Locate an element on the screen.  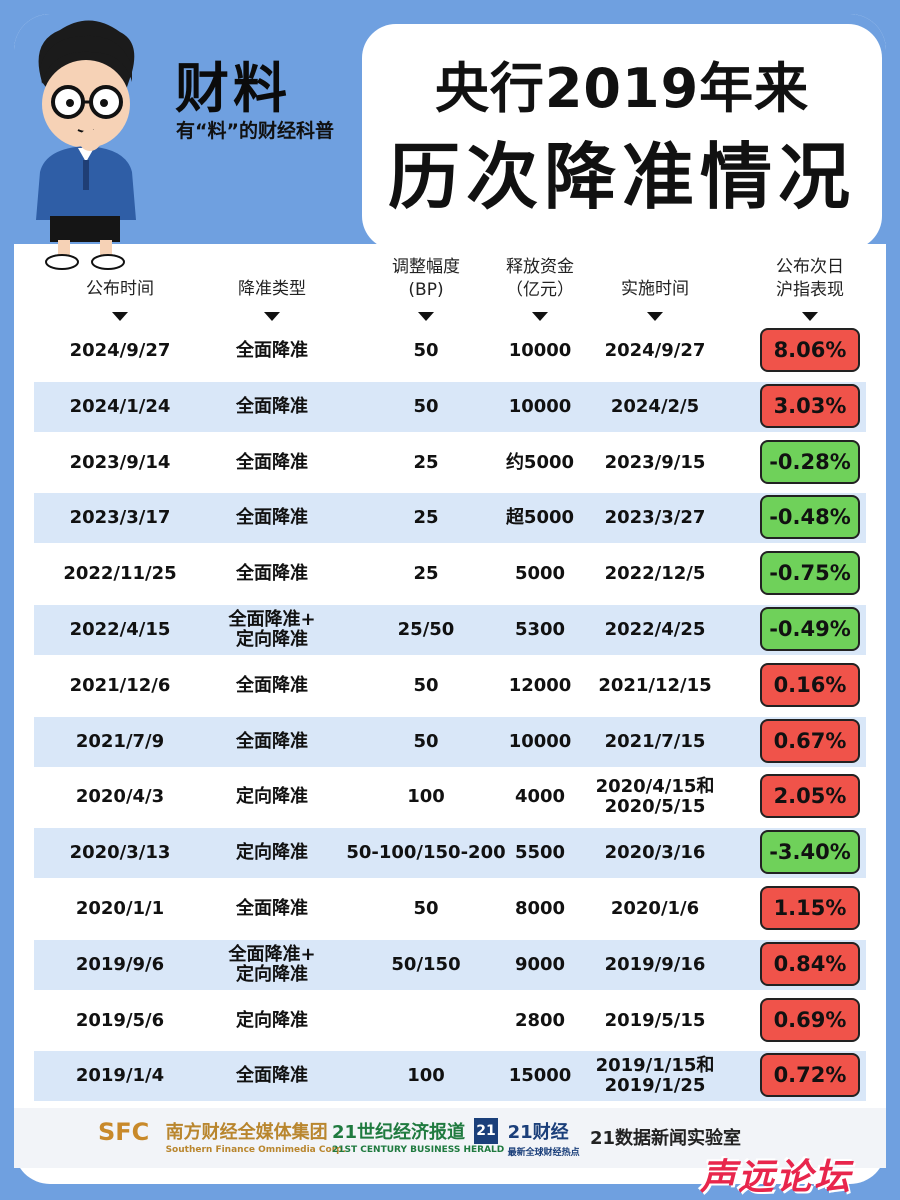
cell-implement: 2023/9/15 is located at coordinates (655, 462).